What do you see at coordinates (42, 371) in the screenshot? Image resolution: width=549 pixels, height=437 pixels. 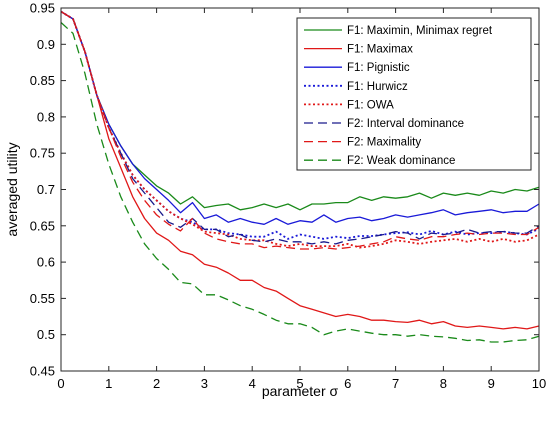 I see `y-tick-label: 0.45` at bounding box center [42, 371].